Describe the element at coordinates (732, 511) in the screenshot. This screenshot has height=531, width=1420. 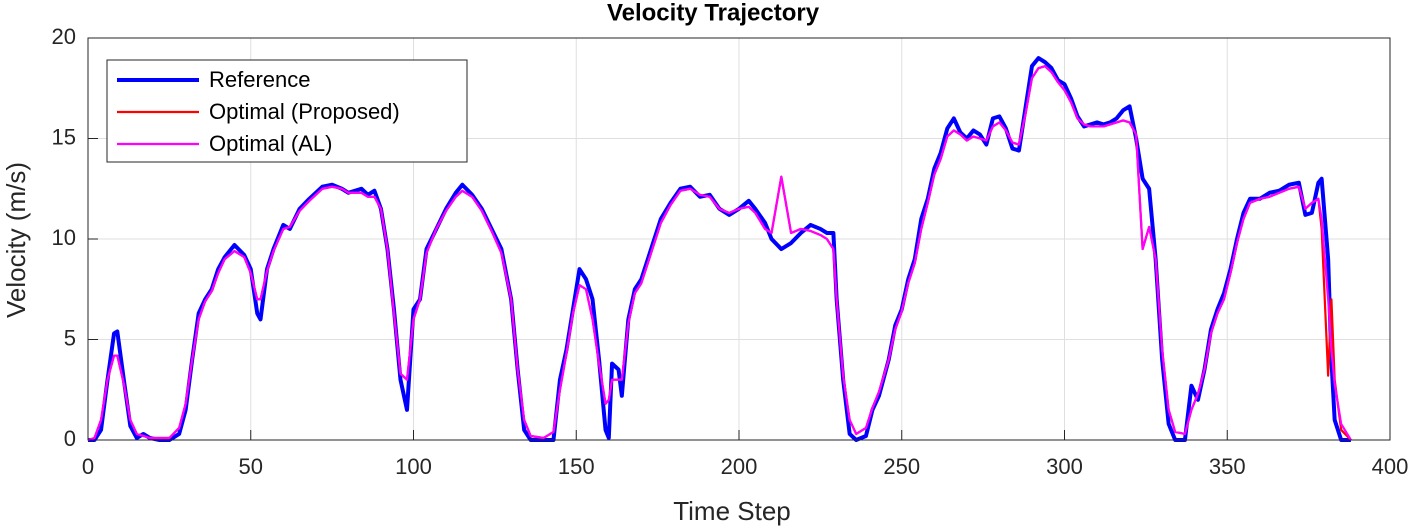
I see `x-axis-label: Time Step` at that location.